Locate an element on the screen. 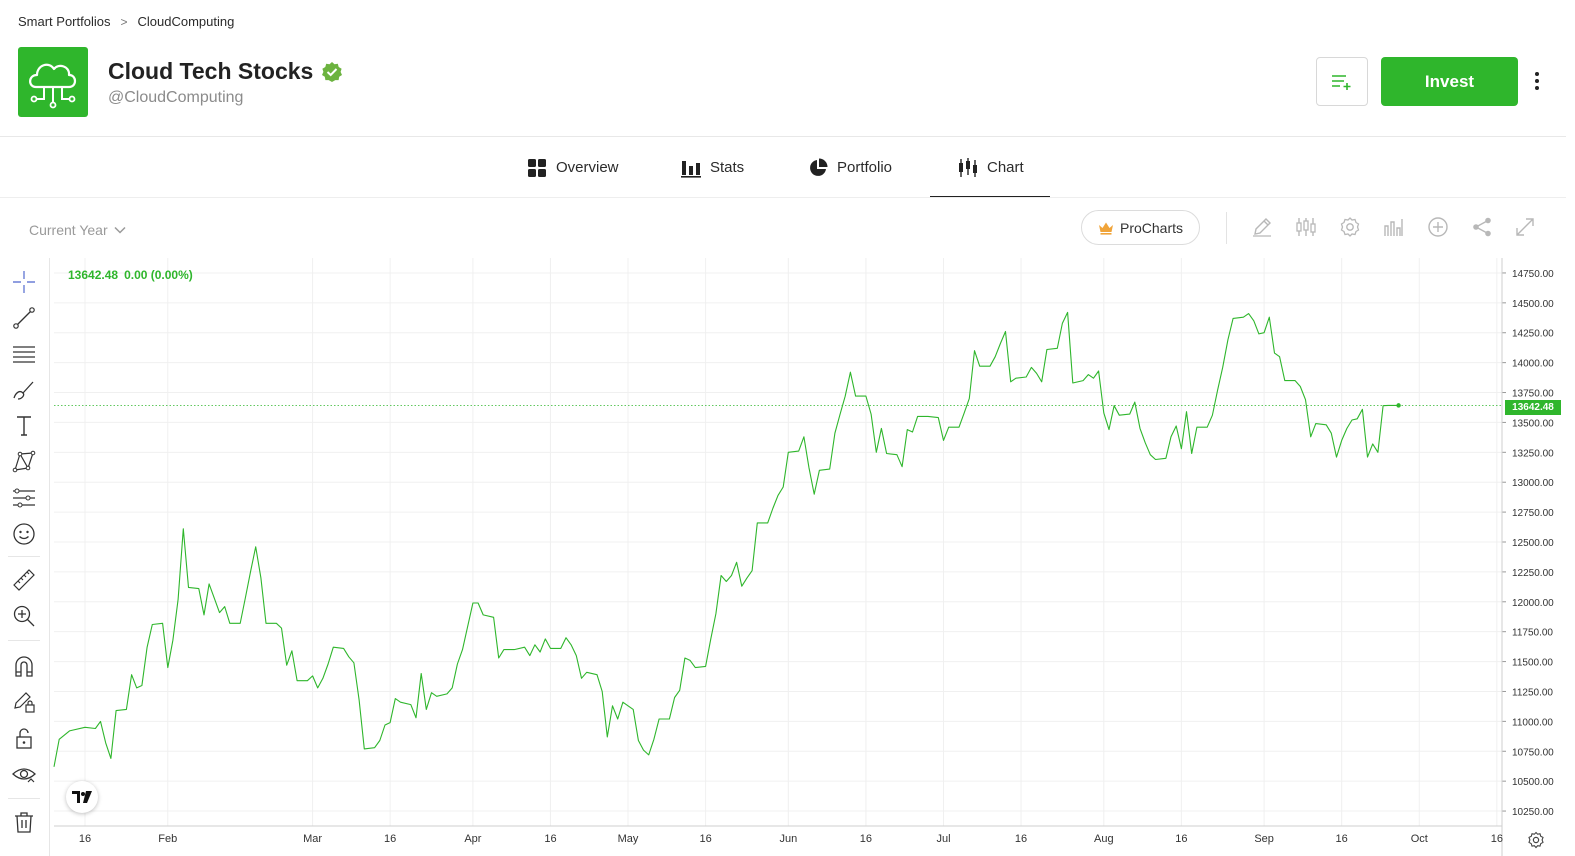 The height and width of the screenshot is (856, 1575). y-tick-label: 10250.00 is located at coordinates (1533, 812).